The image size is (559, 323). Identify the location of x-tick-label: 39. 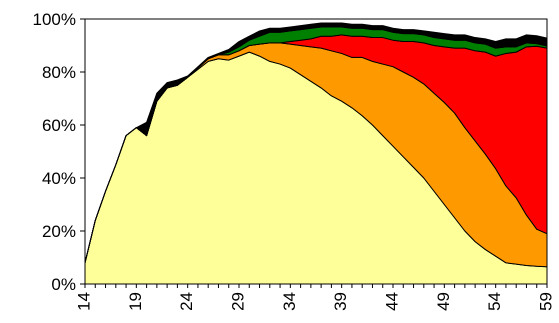
(340, 301).